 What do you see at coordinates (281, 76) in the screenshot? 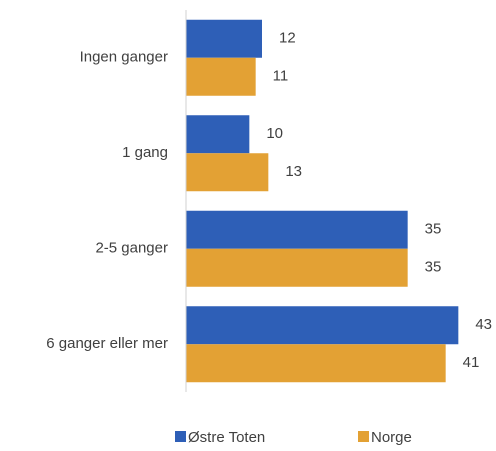
I see `data-label: 11` at bounding box center [281, 76].